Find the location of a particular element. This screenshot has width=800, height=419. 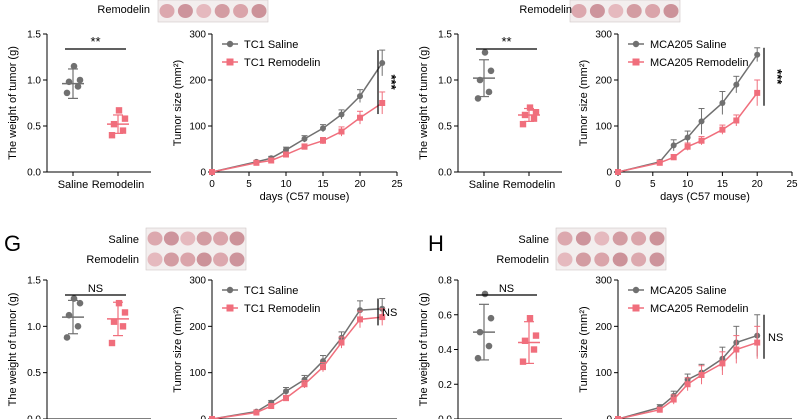

x-tick-label: 0 is located at coordinates (618, 184).